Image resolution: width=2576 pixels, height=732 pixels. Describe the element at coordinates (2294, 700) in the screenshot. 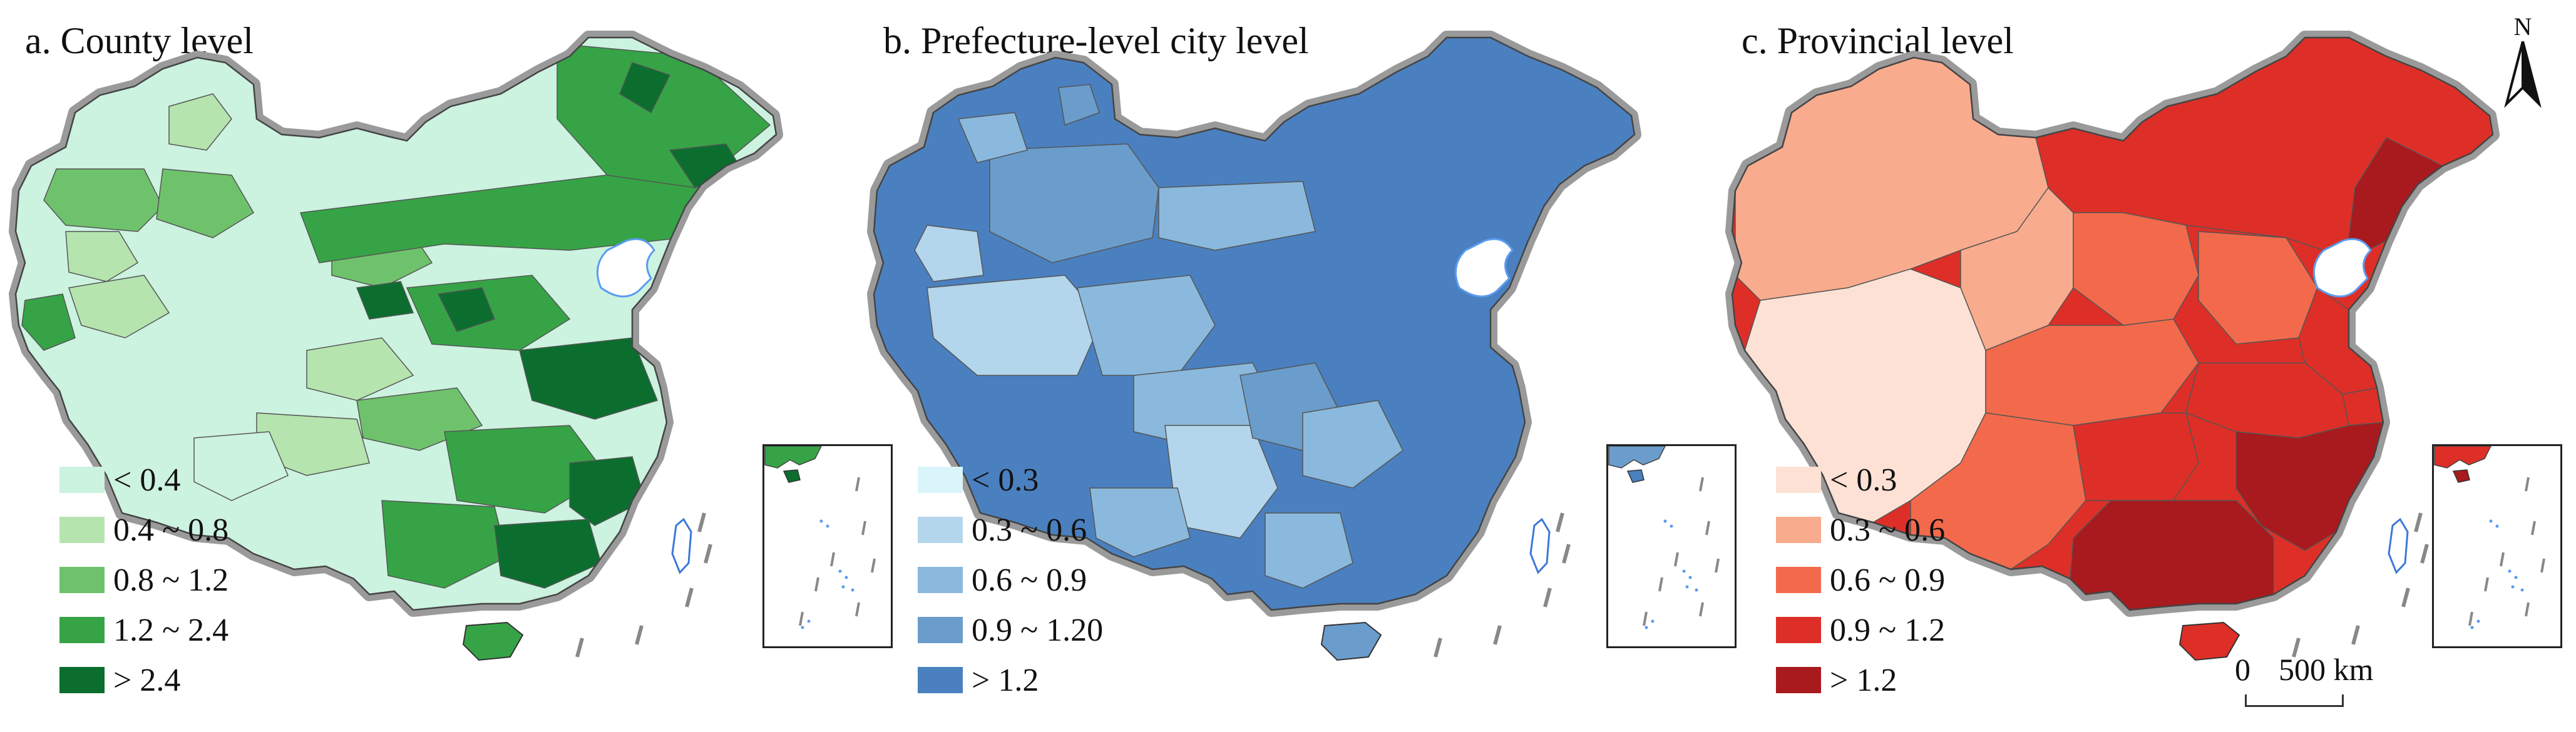

I see `scale-line` at that location.